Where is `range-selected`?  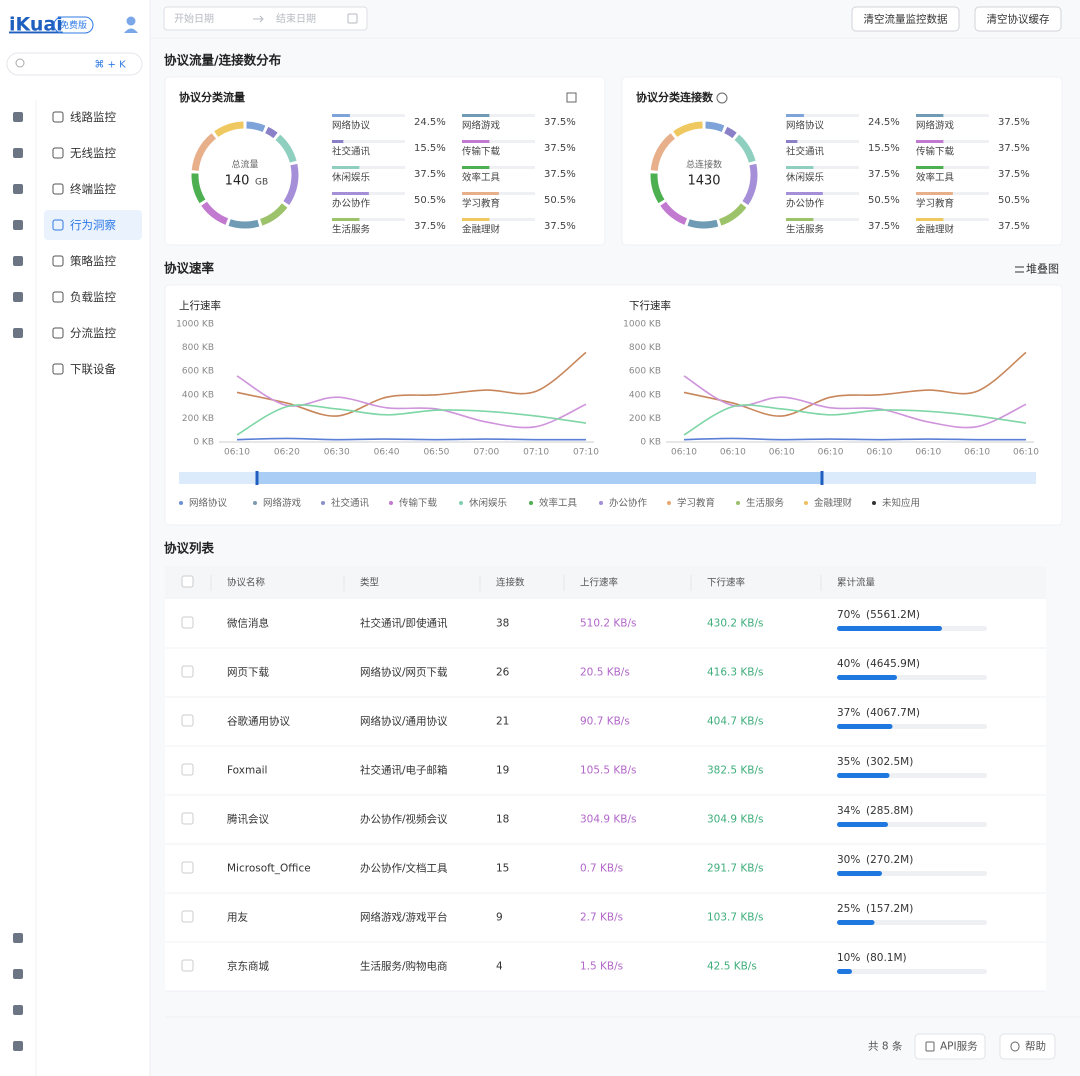
range-selected is located at coordinates (539, 478).